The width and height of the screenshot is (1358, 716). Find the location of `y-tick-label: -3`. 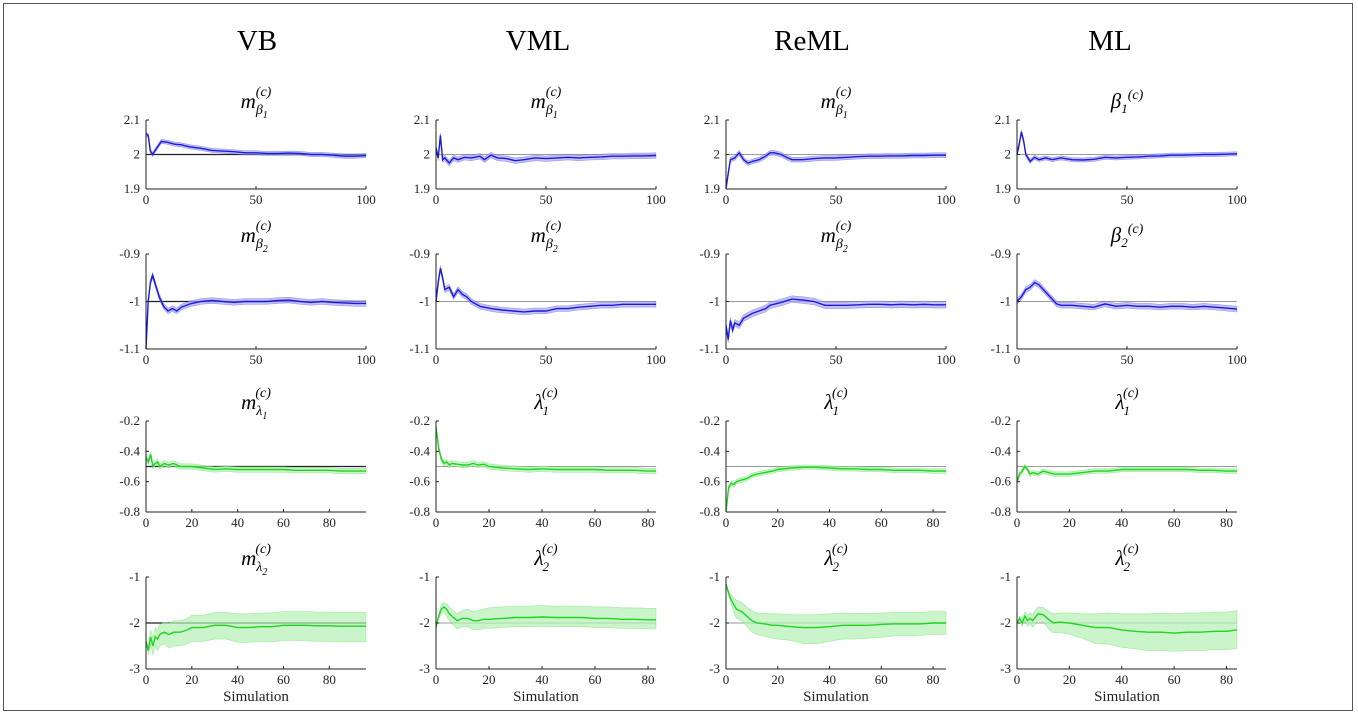

y-tick-label: -3 is located at coordinates (134, 668).